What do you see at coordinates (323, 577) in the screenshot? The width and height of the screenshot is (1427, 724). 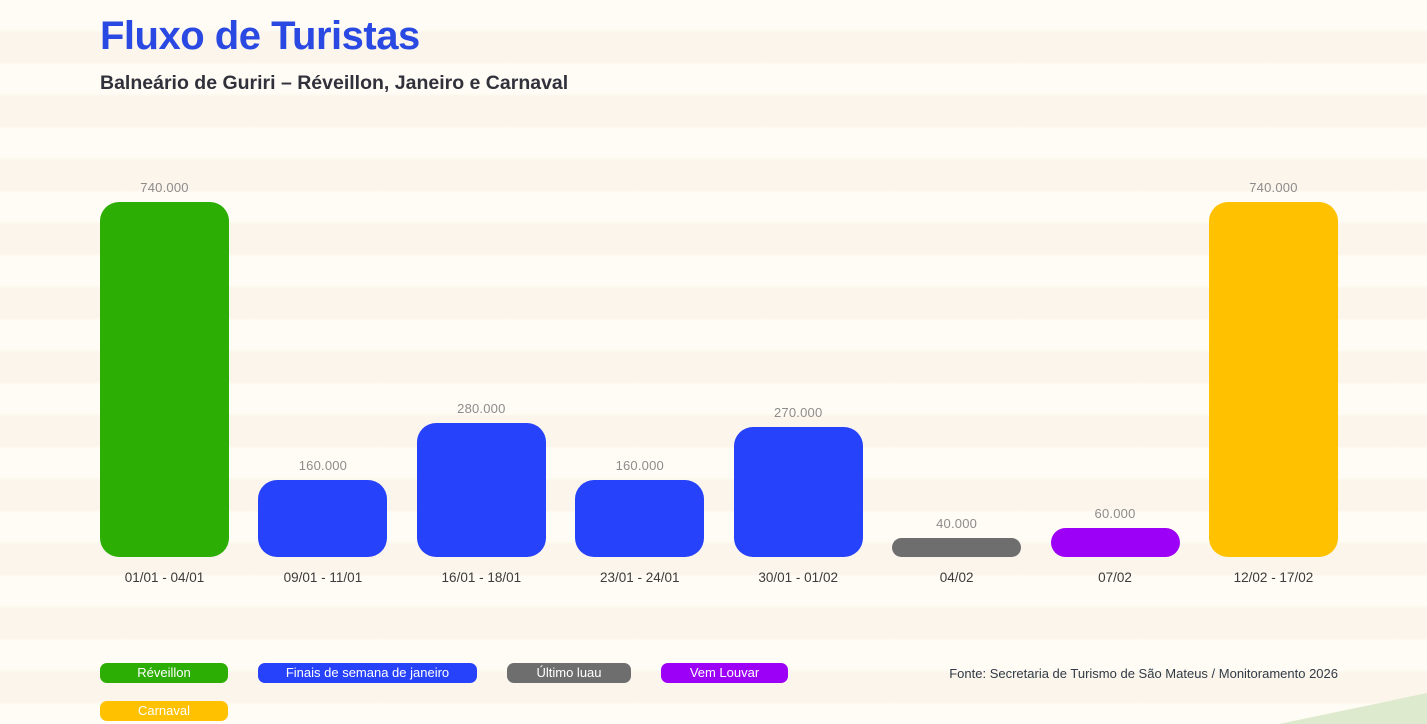 I see `bar-category-label: 09/01 - 11/01` at bounding box center [323, 577].